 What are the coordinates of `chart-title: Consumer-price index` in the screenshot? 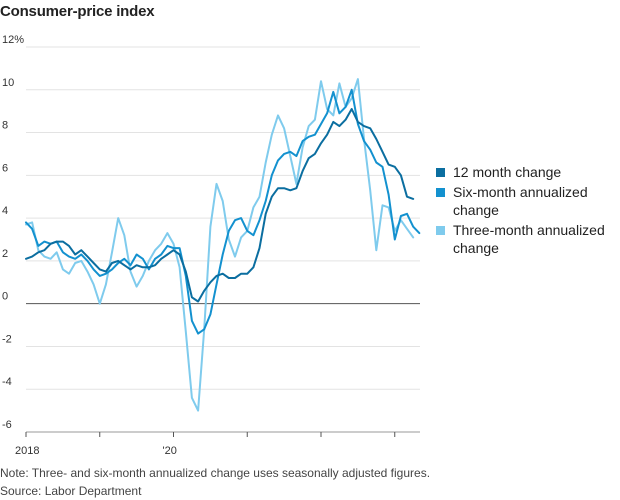 It's located at (77, 11).